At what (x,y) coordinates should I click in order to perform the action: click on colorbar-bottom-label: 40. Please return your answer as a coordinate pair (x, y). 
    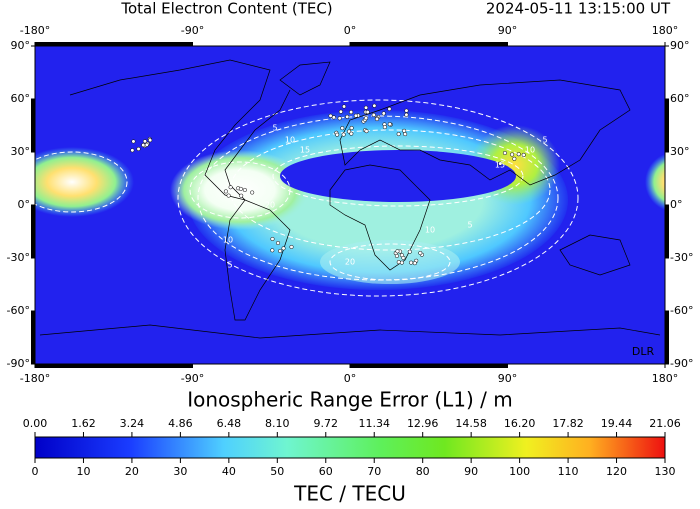
    Looking at the image, I should click on (229, 471).